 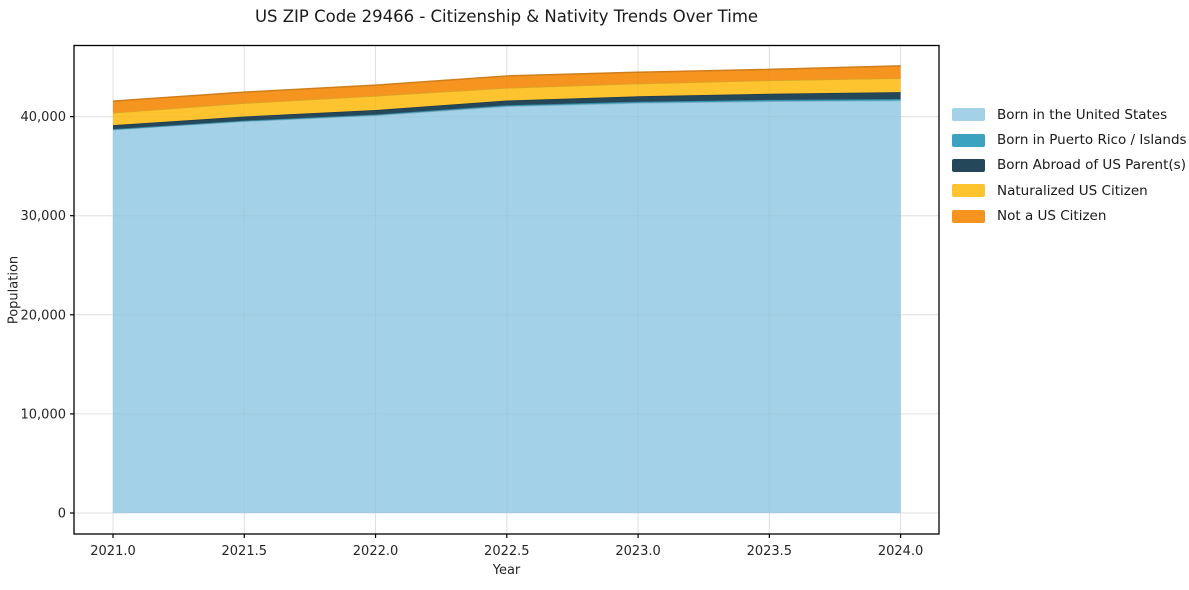 What do you see at coordinates (770, 551) in the screenshot?
I see `x-tick-label: 2023.5` at bounding box center [770, 551].